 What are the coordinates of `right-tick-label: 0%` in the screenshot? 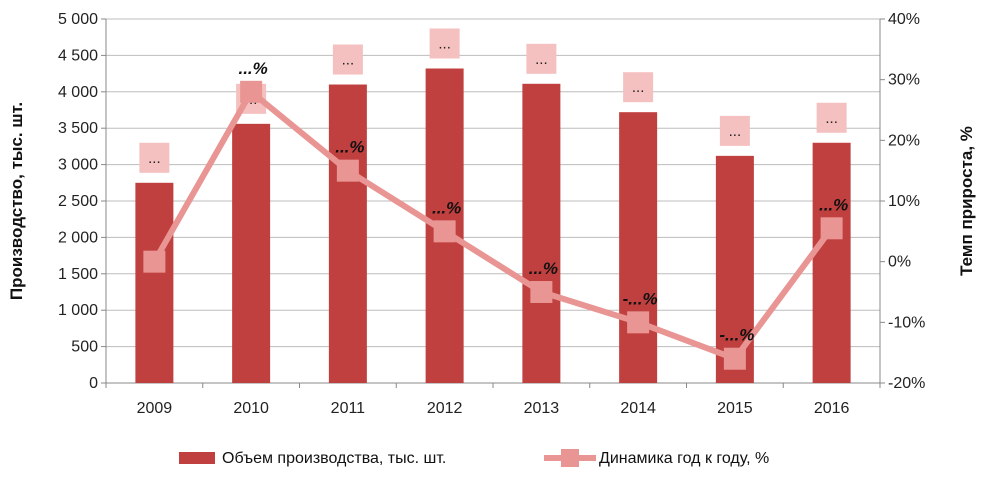 It's located at (899, 262).